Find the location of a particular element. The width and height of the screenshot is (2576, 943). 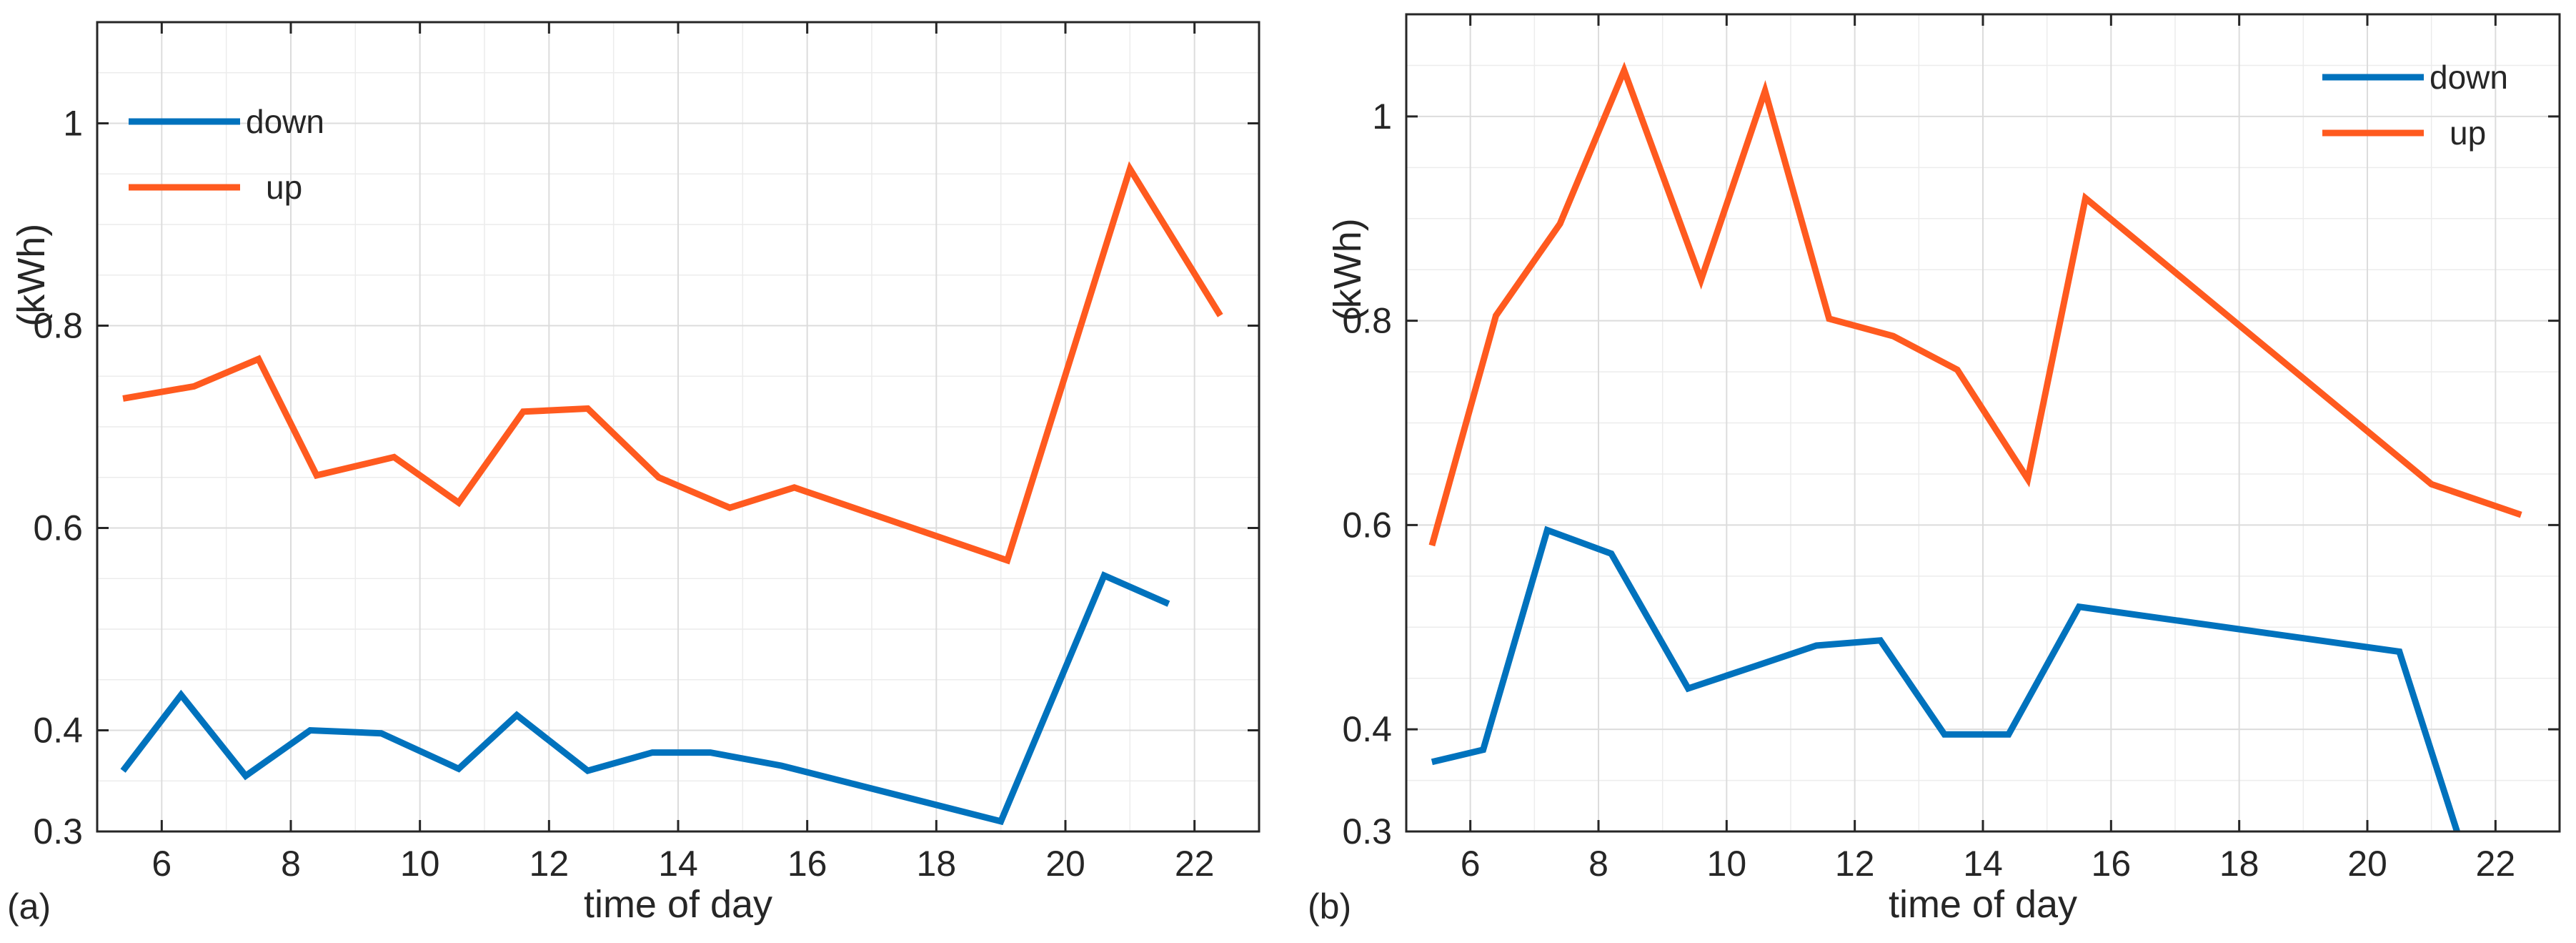

panel-label: (b) is located at coordinates (1329, 907).